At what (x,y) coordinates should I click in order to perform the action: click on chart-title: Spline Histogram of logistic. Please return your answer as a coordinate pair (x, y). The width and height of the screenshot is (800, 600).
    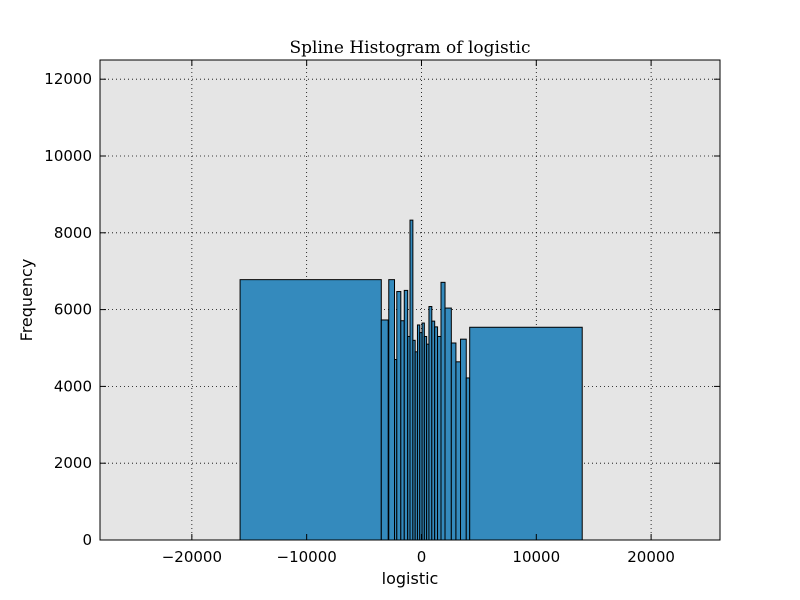
    Looking at the image, I should click on (410, 48).